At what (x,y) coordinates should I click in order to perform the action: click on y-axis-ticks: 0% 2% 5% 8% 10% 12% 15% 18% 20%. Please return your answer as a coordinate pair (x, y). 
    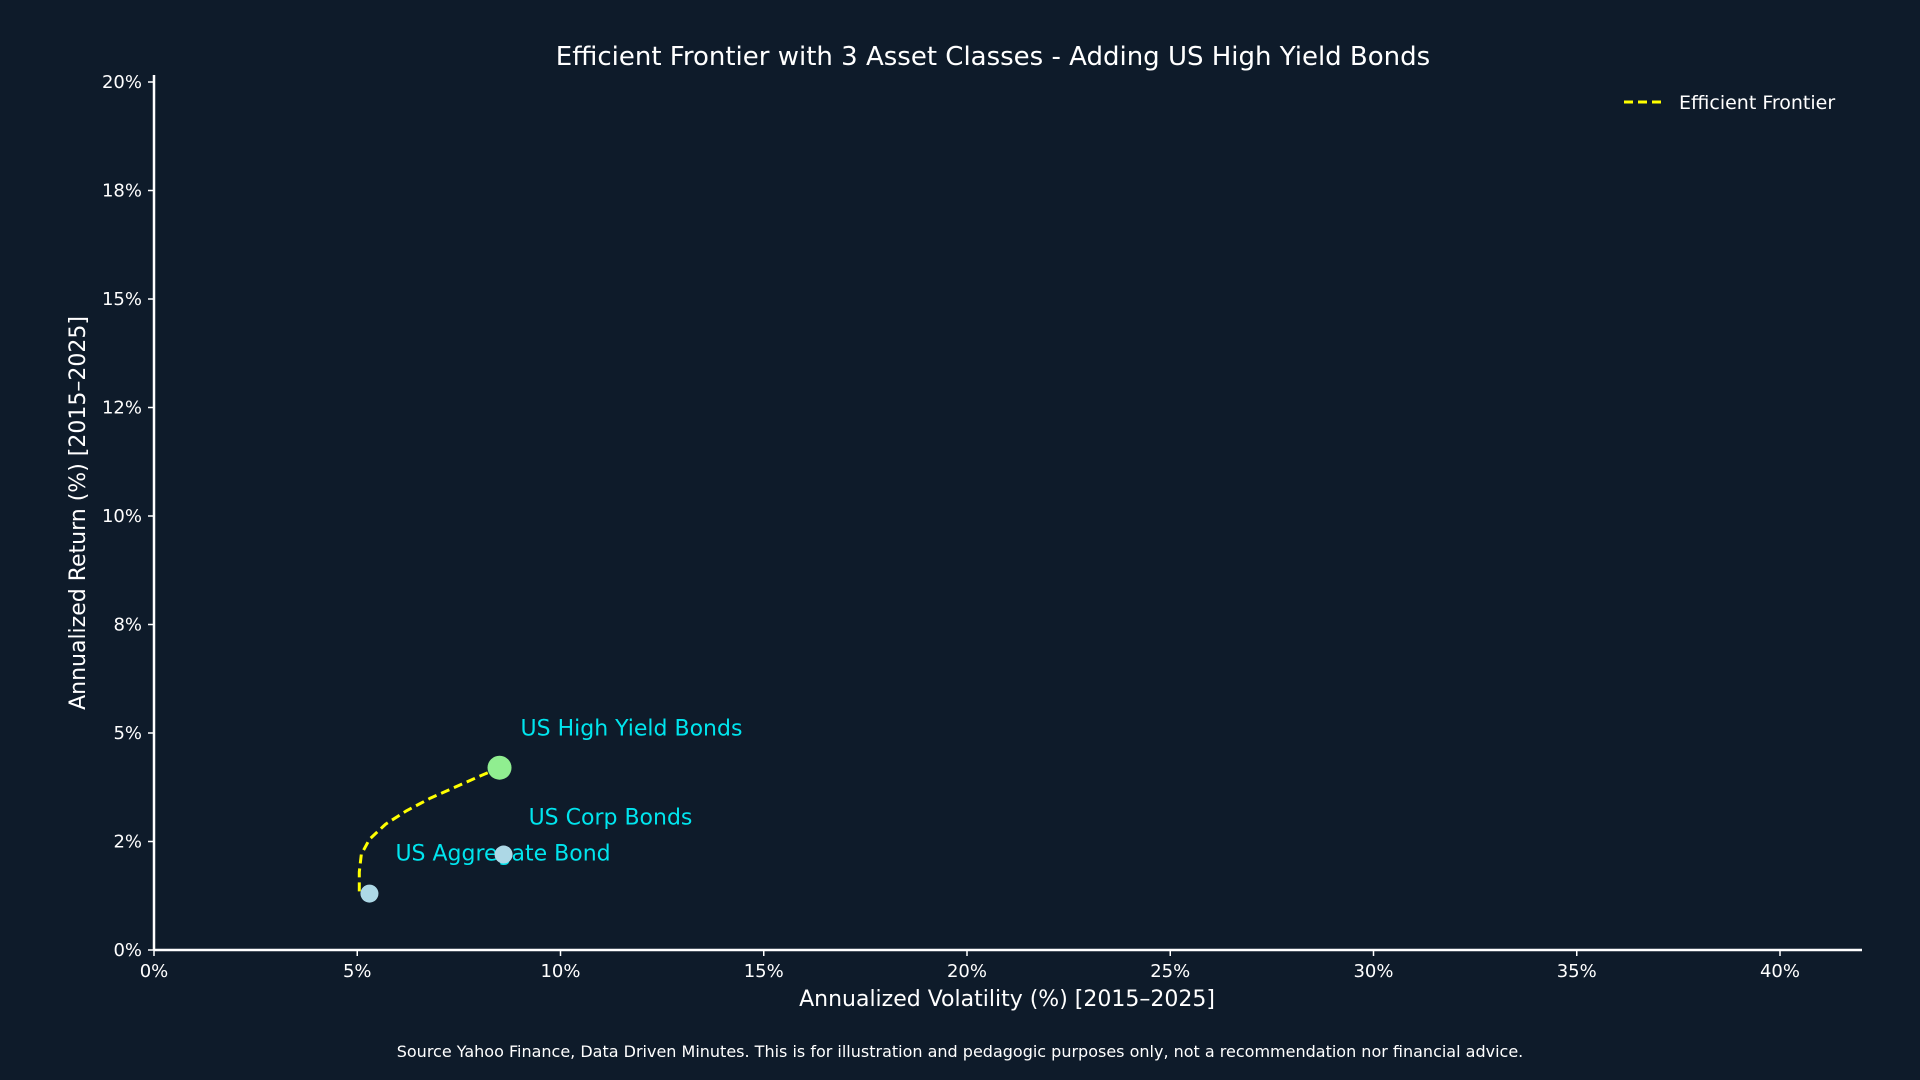
    Looking at the image, I should click on (128, 516).